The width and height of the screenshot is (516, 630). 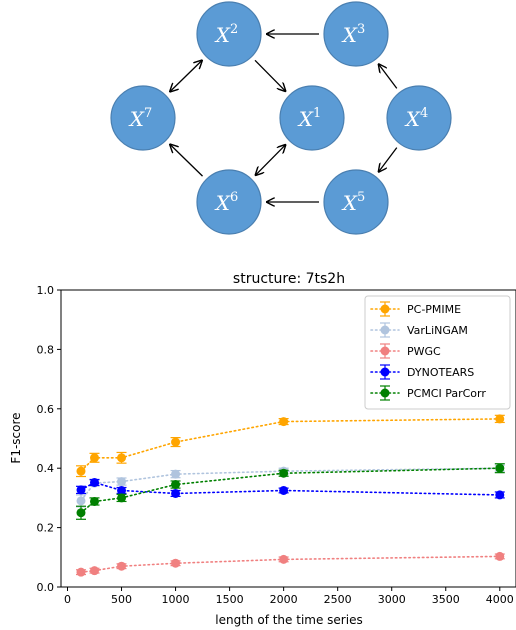 I want to click on y-tick-label: 0.4, so click(x=46, y=468).